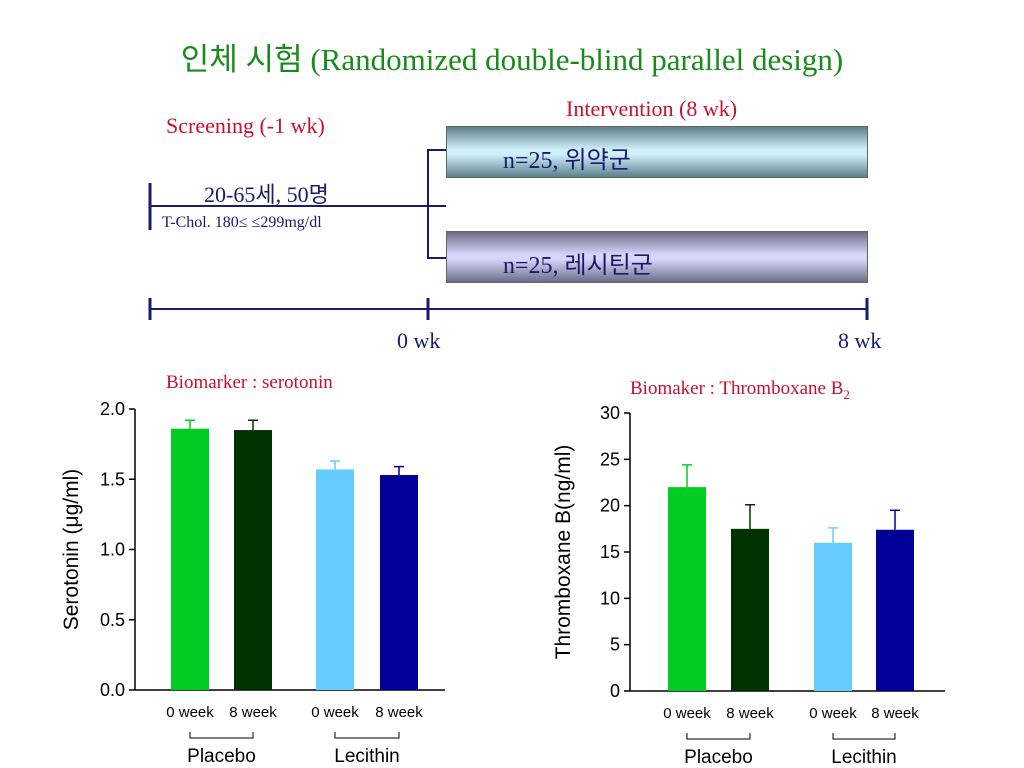  I want to click on criteria-label: T-Chol. 180≤ ≤299mg/dl, so click(242, 222).